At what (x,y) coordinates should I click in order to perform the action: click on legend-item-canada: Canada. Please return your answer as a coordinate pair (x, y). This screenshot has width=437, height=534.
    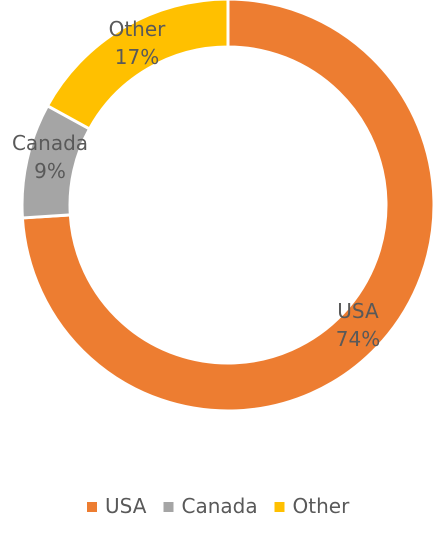
    Looking at the image, I should click on (211, 506).